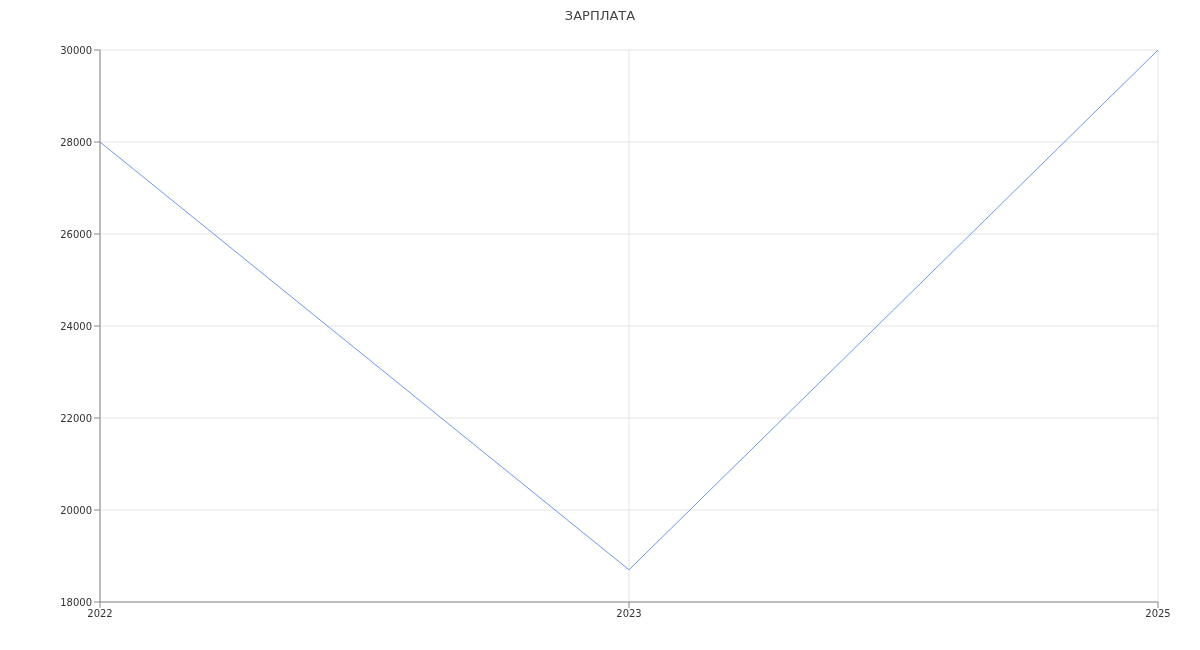 This screenshot has height=650, width=1200. Describe the element at coordinates (100, 614) in the screenshot. I see `x-tick-label: 2022` at that location.